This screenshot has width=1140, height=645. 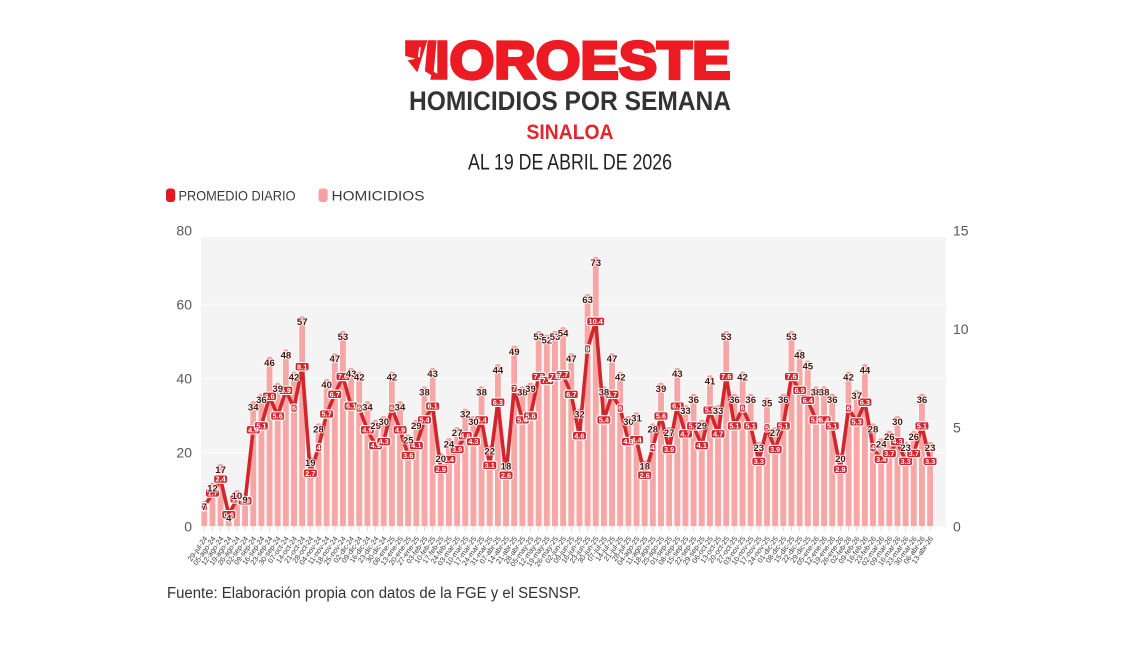 I want to click on svg-text: SINALOA, so click(x=570, y=132).